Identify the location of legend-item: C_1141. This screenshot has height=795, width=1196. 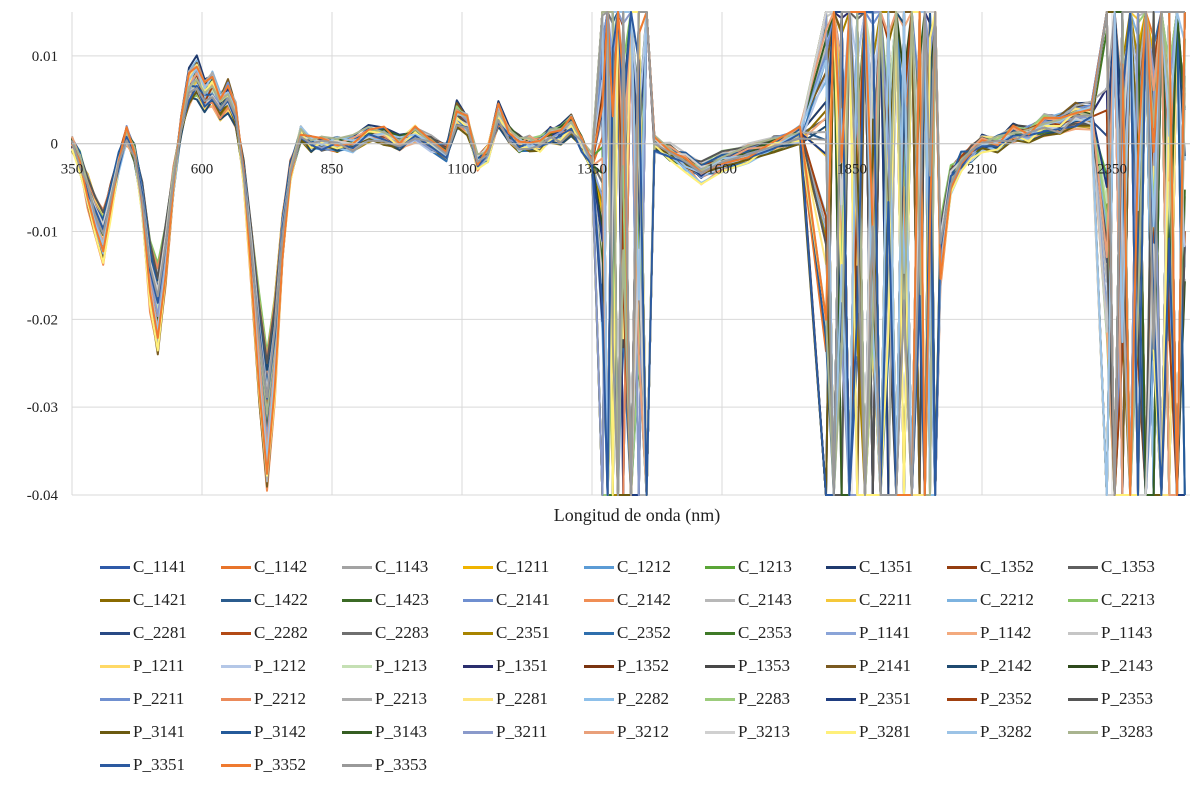
(143, 567).